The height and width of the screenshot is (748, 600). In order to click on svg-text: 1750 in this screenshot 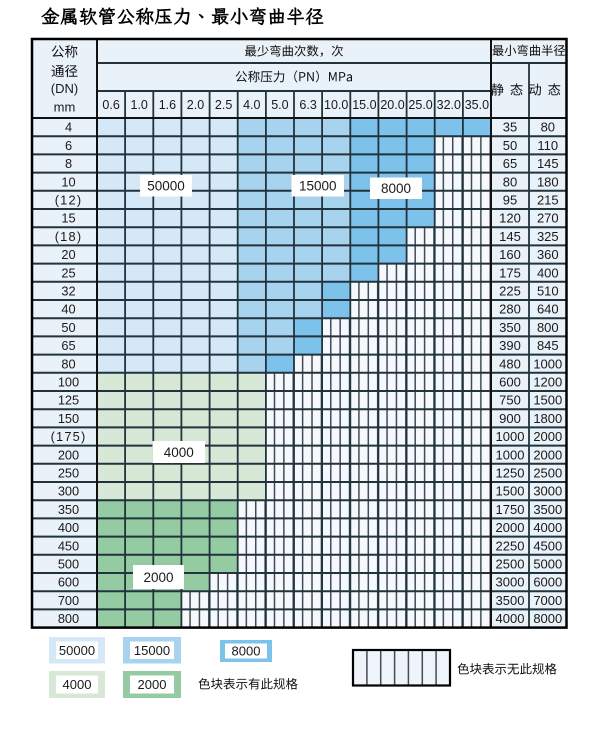, I will do `click(510, 509)`.